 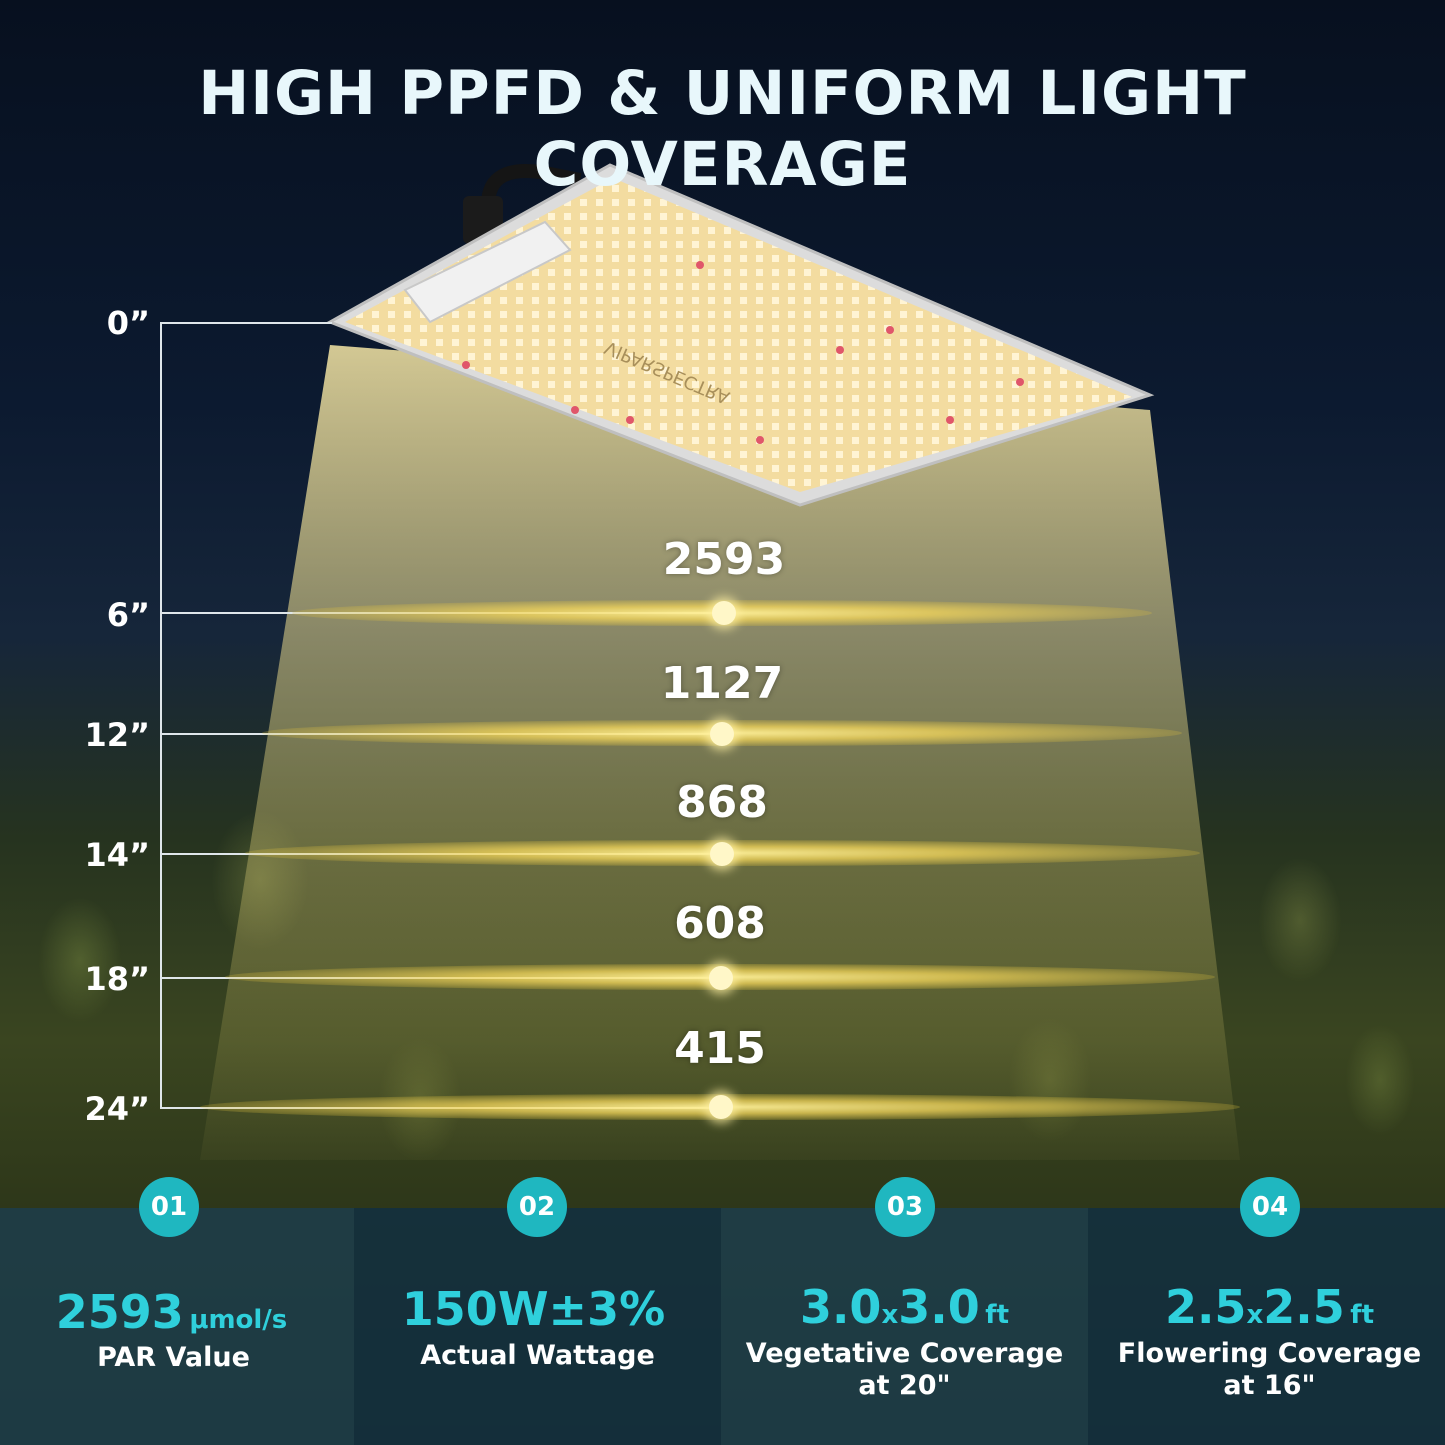 What do you see at coordinates (939, 1307) in the screenshot?
I see `veg-length: 3.0` at bounding box center [939, 1307].